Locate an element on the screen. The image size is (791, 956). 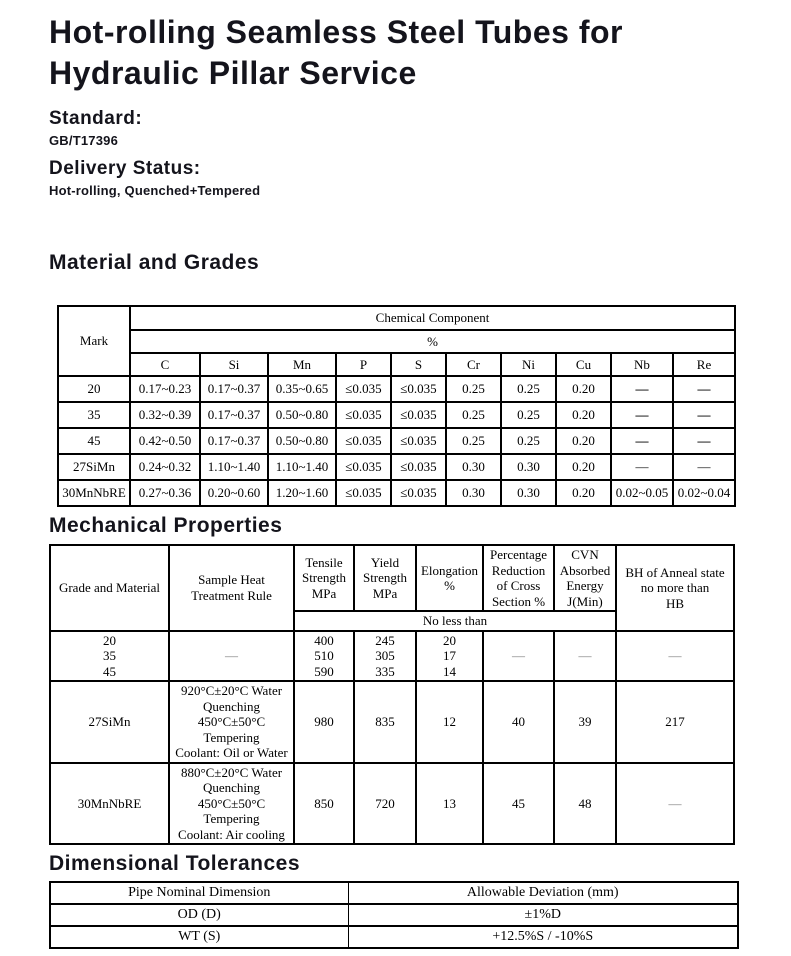
mech-cvn-cell: 48 is located at coordinates (585, 803).